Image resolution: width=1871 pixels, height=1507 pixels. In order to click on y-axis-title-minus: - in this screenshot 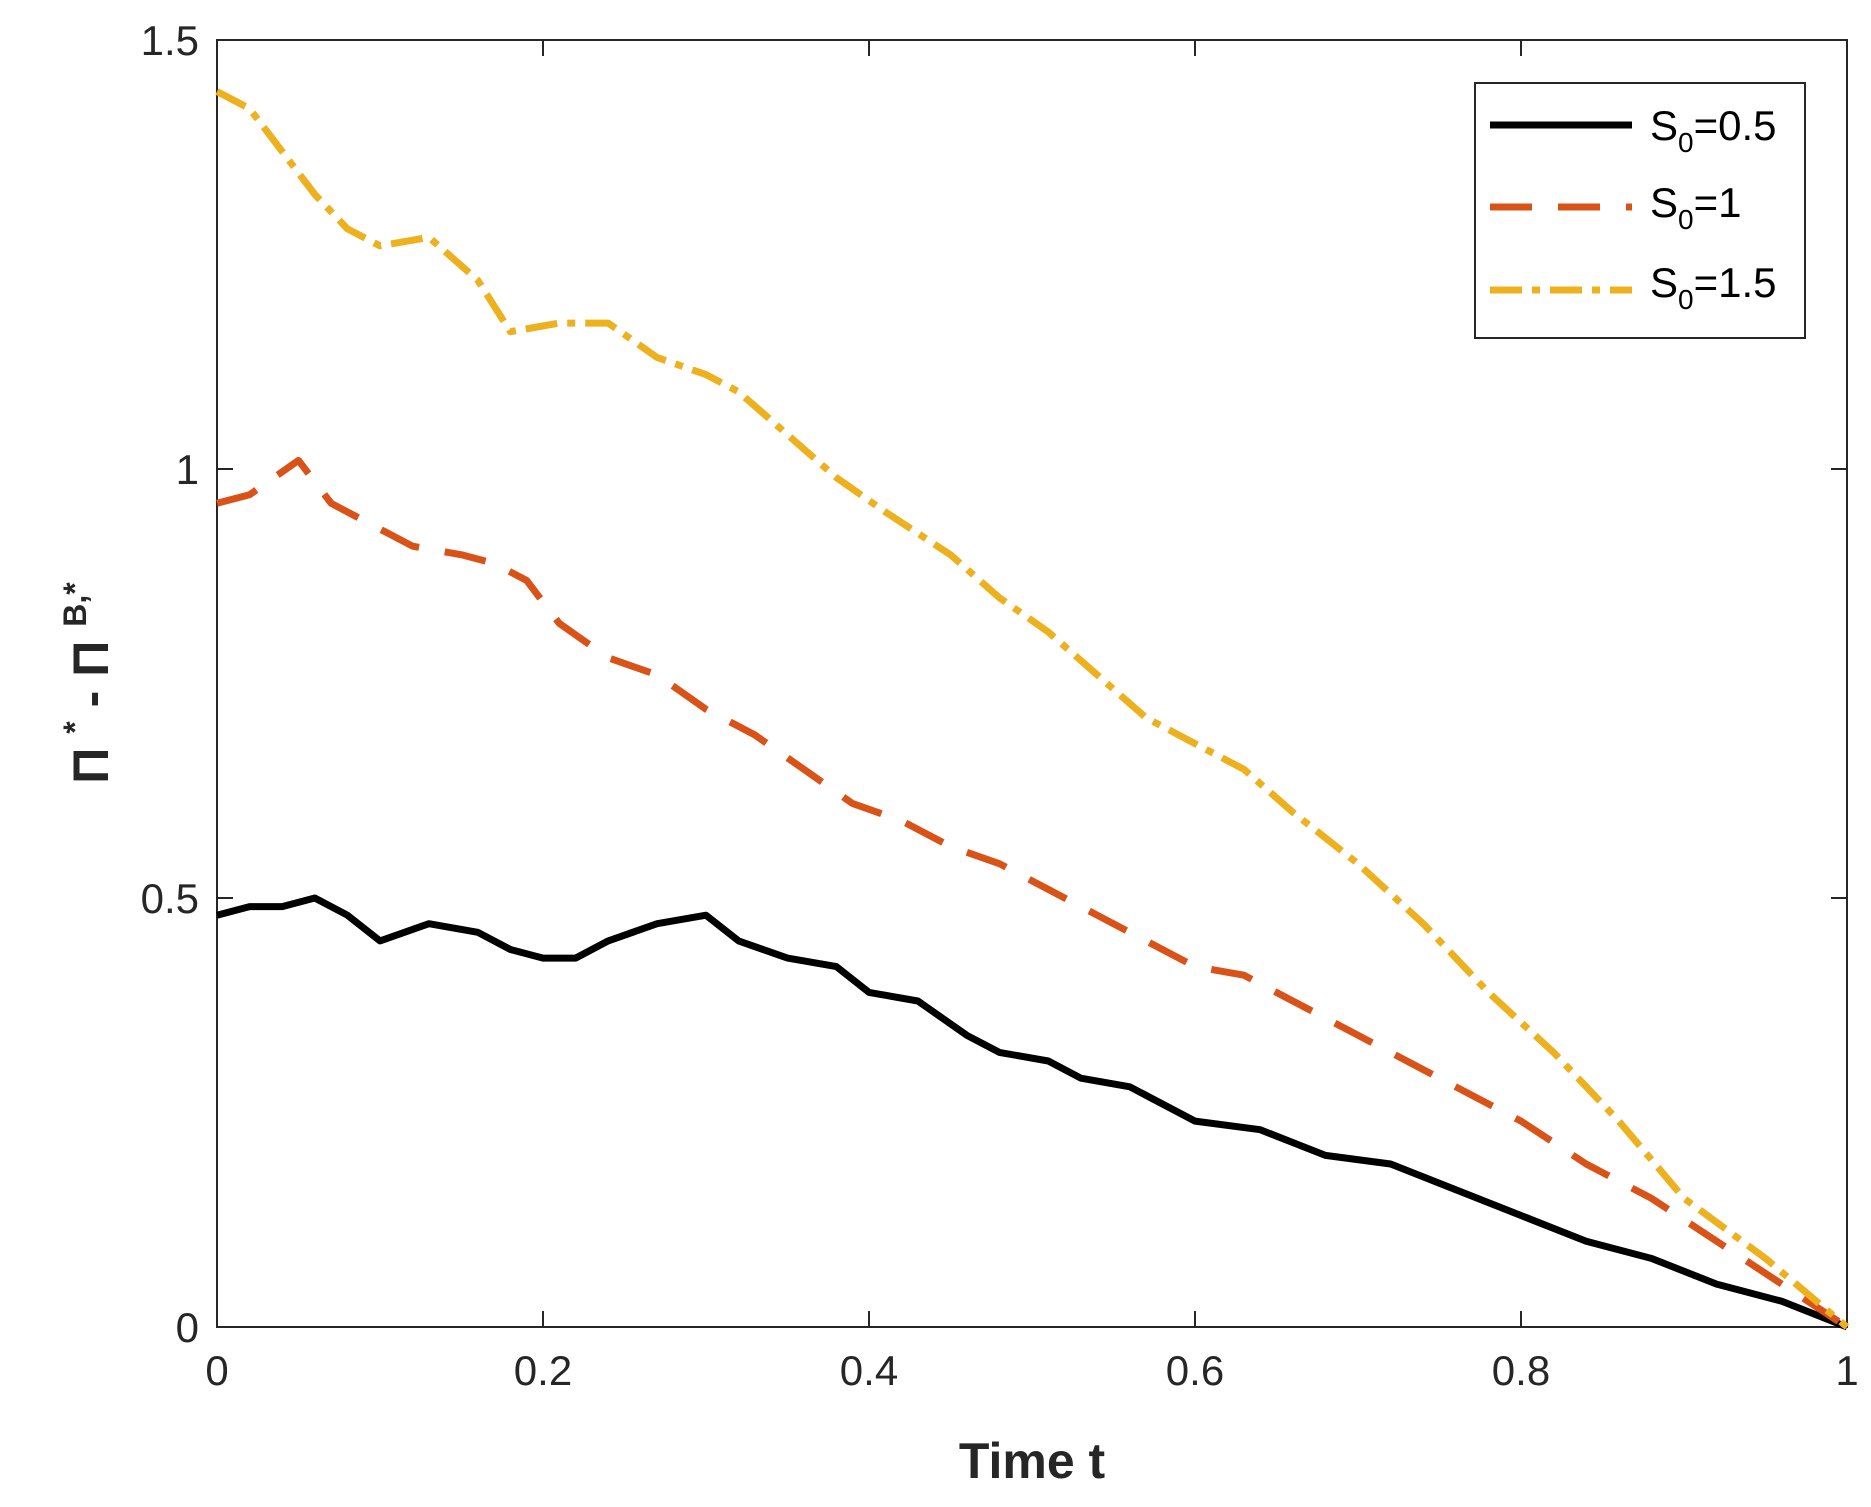, I will do `click(91, 699)`.